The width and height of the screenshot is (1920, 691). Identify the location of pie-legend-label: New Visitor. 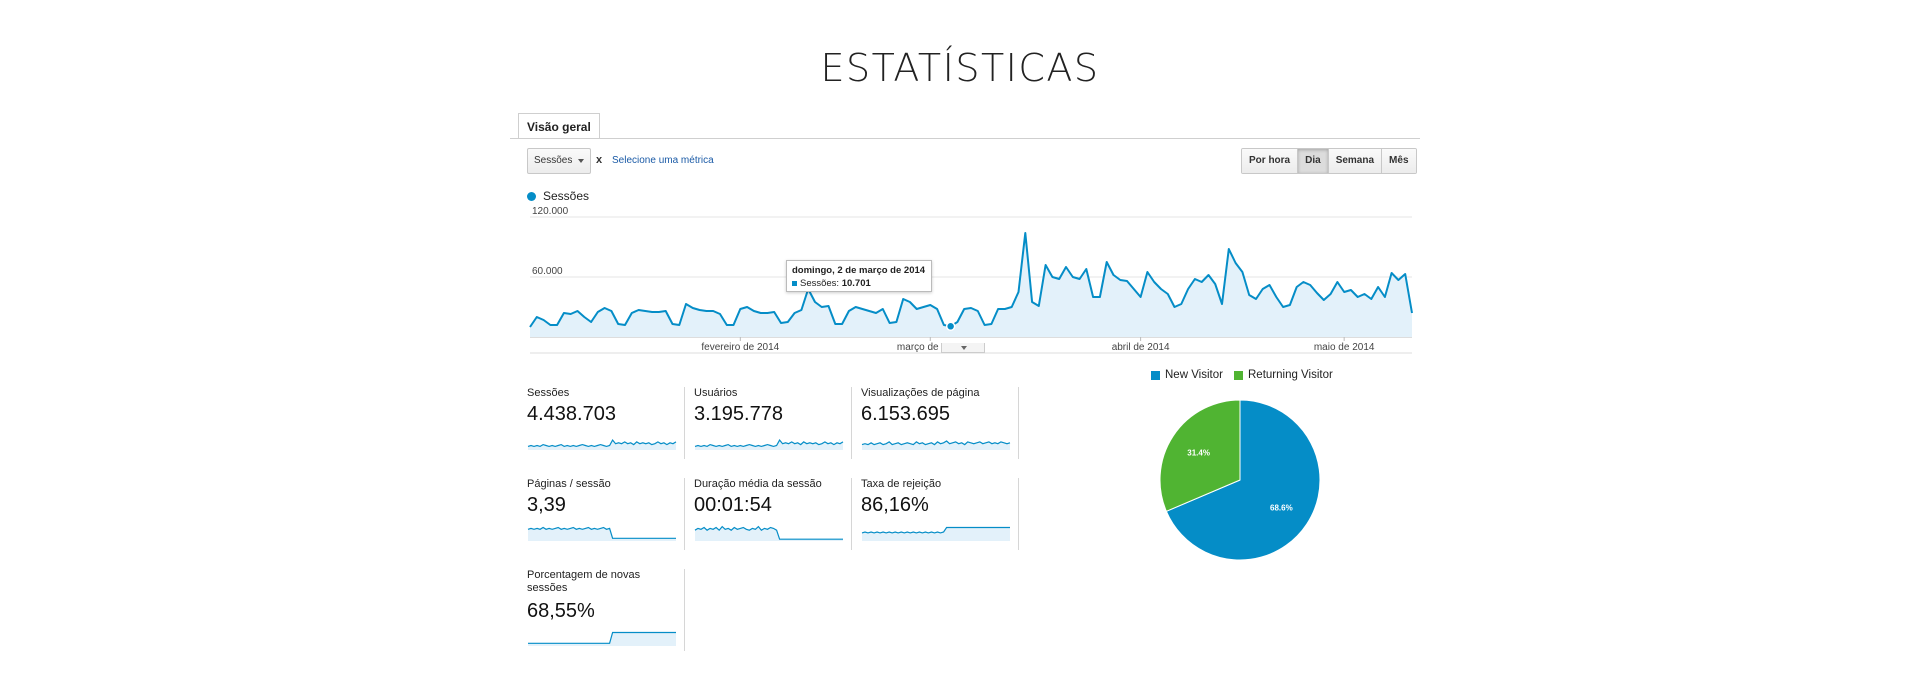
(1194, 375).